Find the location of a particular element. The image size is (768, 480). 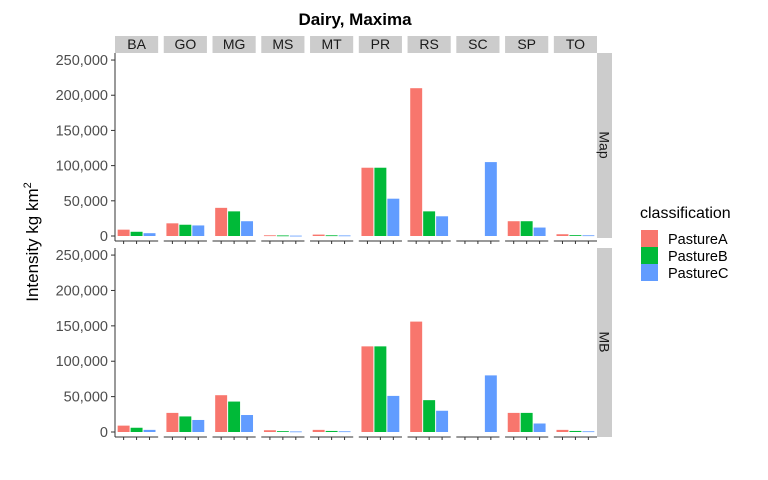

strip-label-SP: SP is located at coordinates (526, 44).